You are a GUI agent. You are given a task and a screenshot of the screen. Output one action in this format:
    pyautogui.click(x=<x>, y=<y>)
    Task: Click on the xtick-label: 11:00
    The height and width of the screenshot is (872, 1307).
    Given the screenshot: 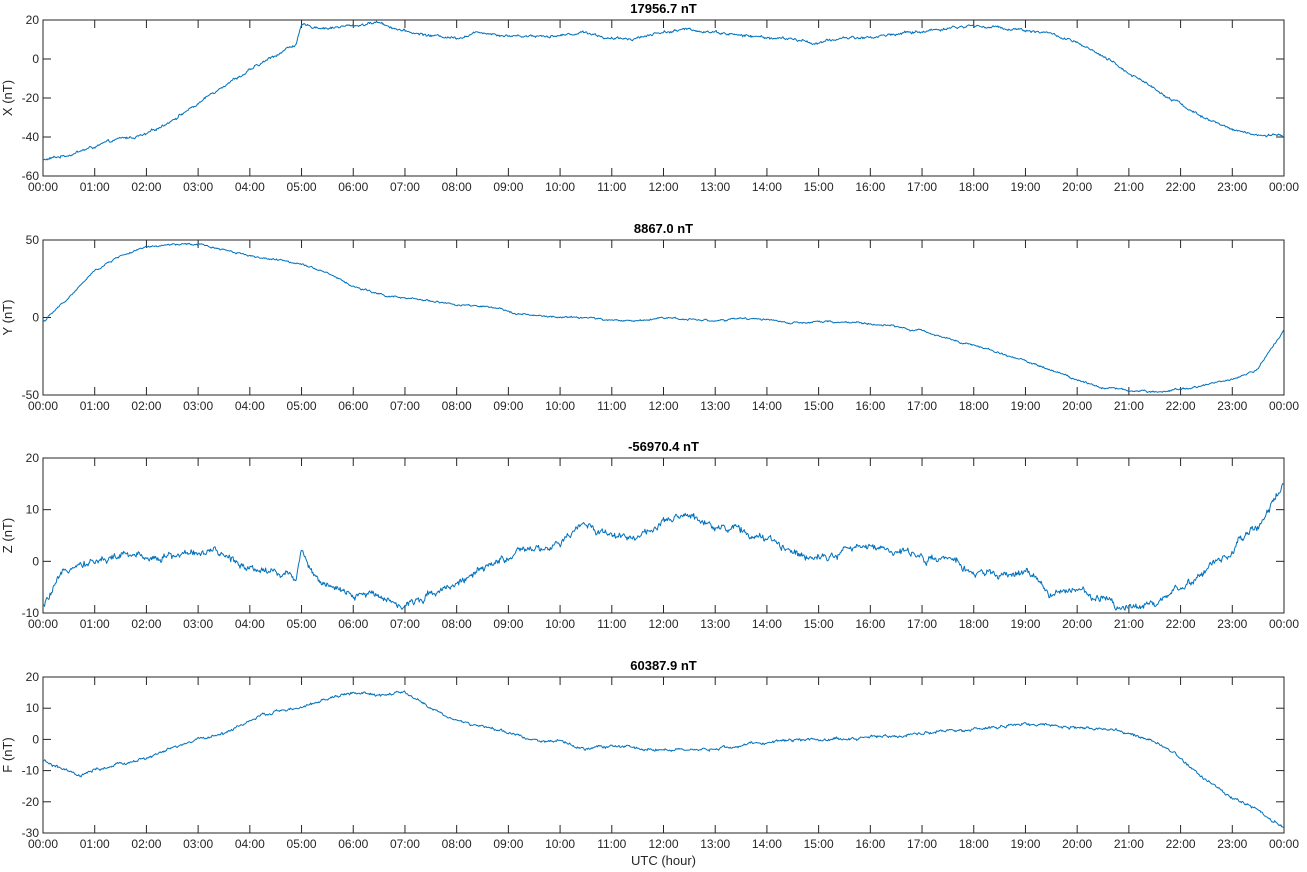 What is the action you would take?
    pyautogui.click(x=611, y=624)
    